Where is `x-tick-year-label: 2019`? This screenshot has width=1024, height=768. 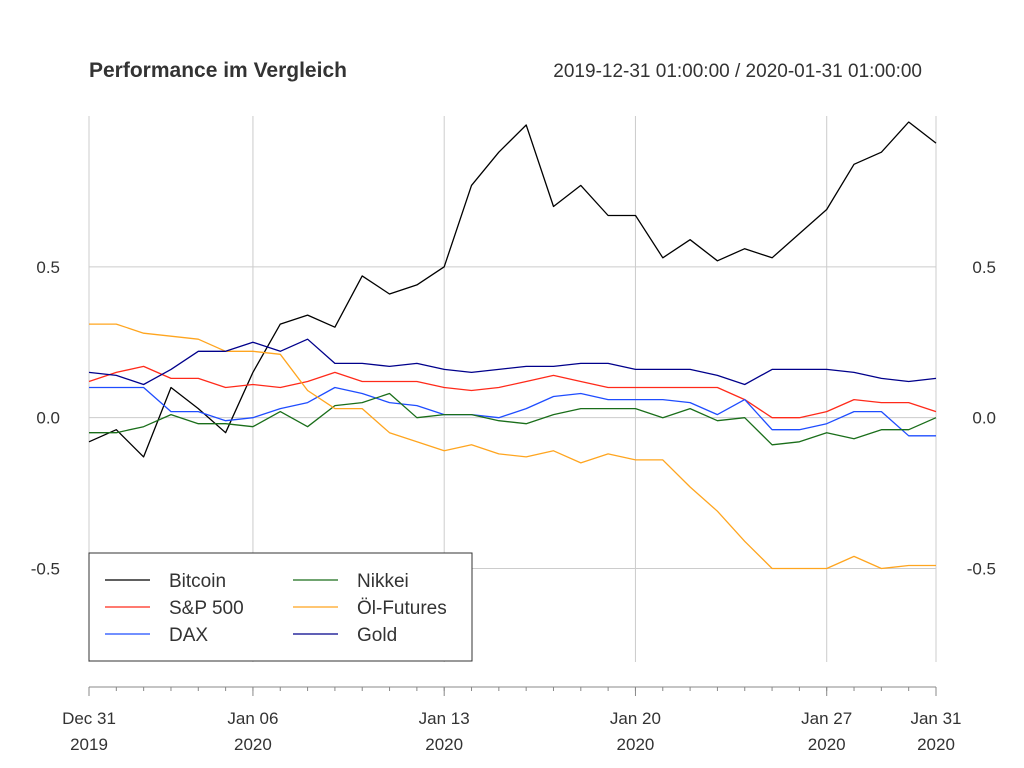
x-tick-year-label: 2019 is located at coordinates (89, 744).